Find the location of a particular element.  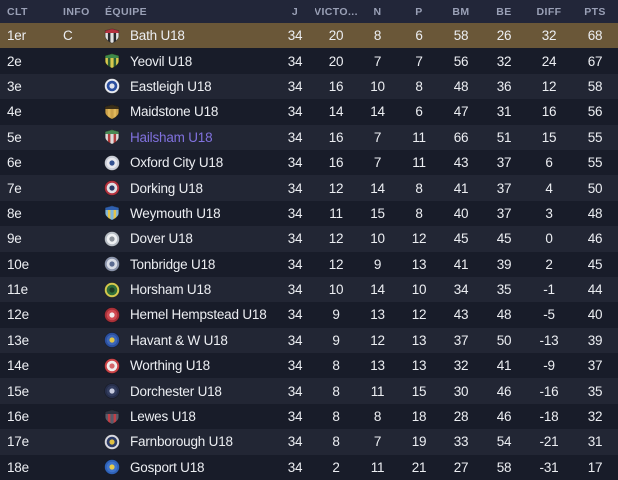

team-cell: Gosport U18 is located at coordinates (186, 467).